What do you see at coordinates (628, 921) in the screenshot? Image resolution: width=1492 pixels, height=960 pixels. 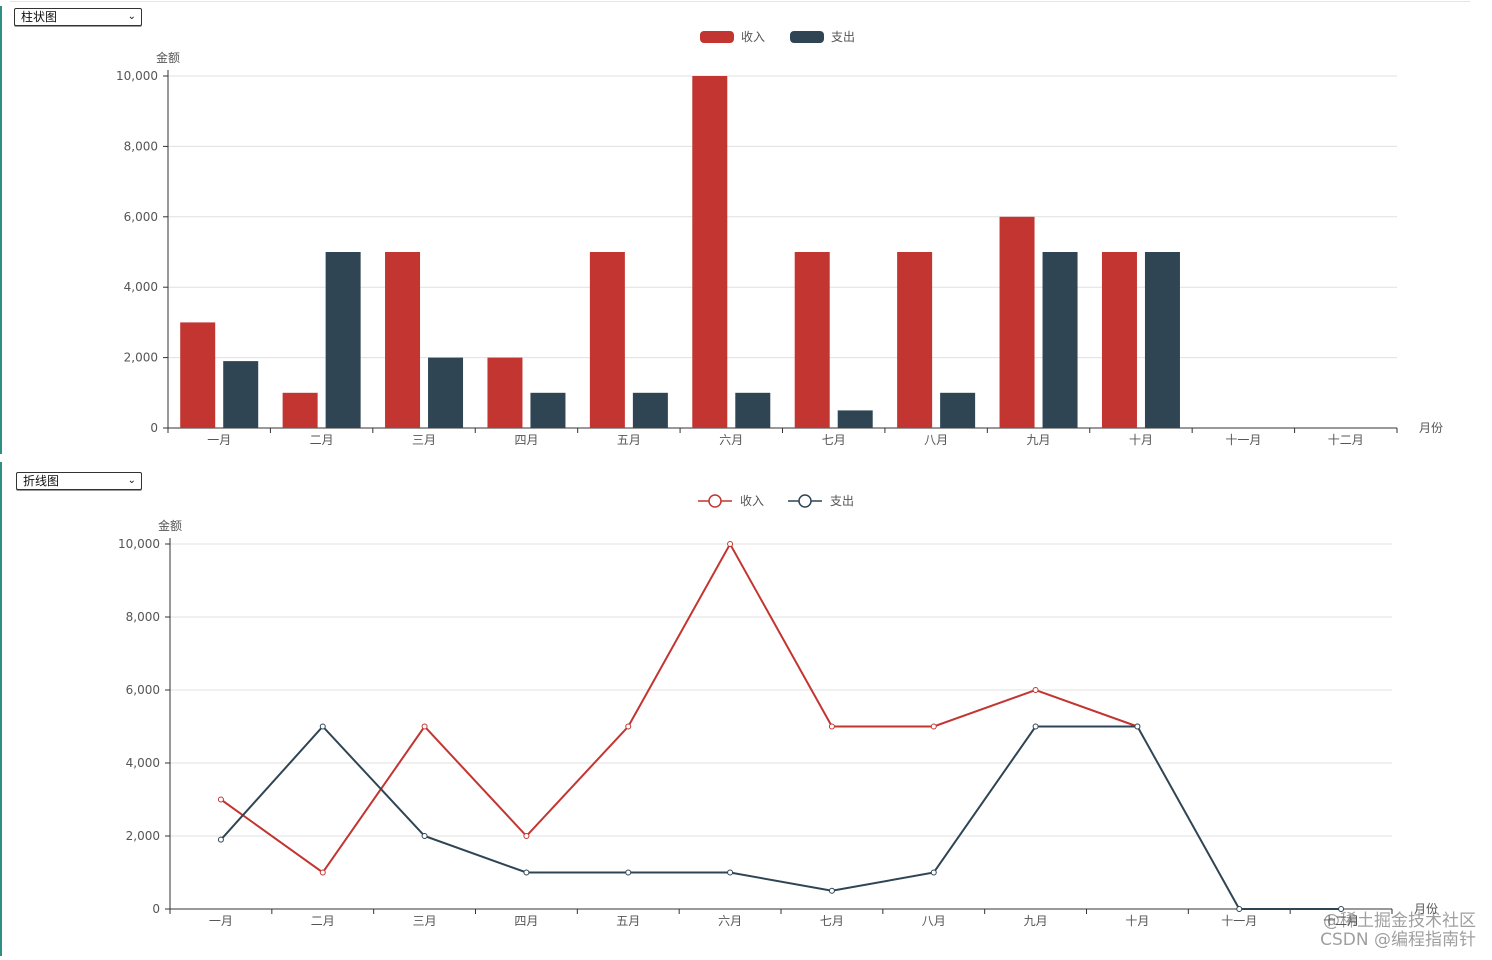 I see `line-xtick-label: 五月` at bounding box center [628, 921].